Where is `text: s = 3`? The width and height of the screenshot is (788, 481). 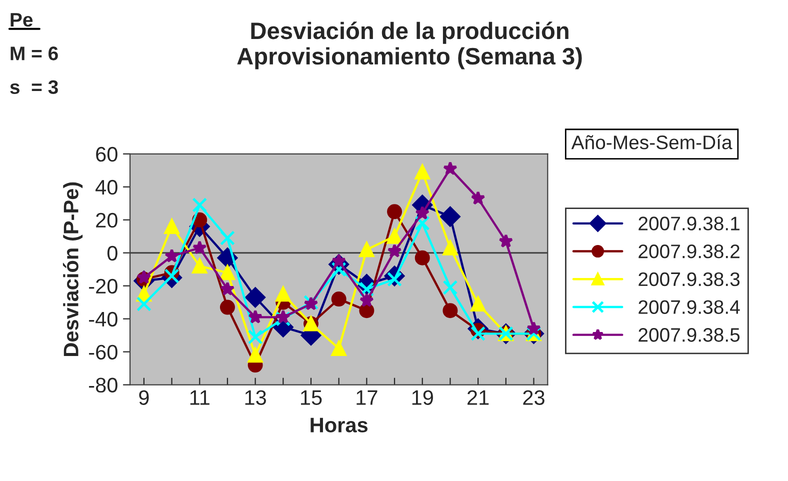
text: s = 3 is located at coordinates (34, 87).